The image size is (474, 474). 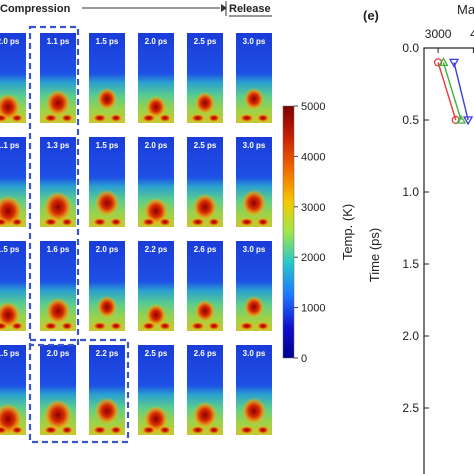 What do you see at coordinates (58, 145) in the screenshot?
I see `snapshot-time-label: 1.3 ps` at bounding box center [58, 145].